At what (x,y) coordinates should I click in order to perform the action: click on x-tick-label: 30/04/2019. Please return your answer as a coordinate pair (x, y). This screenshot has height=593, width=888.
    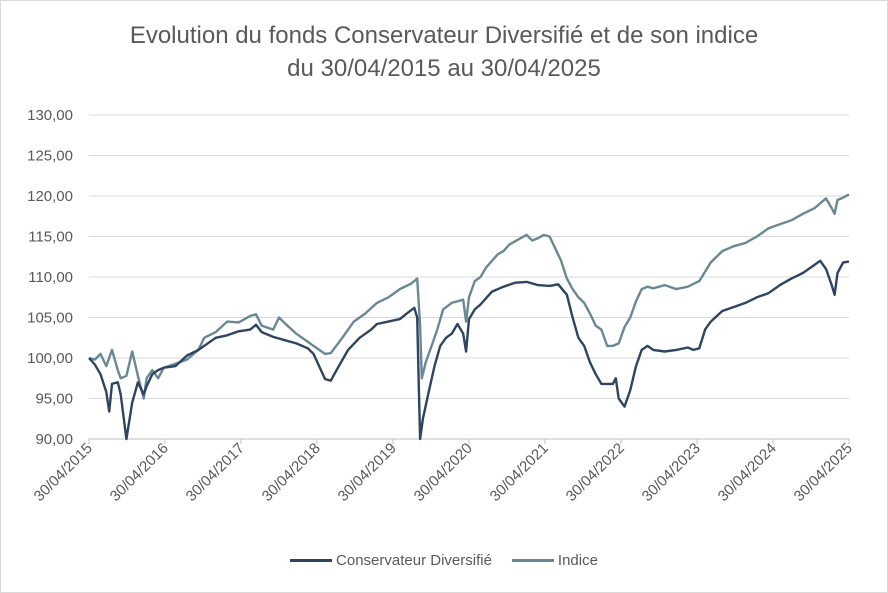
    Looking at the image, I should click on (367, 472).